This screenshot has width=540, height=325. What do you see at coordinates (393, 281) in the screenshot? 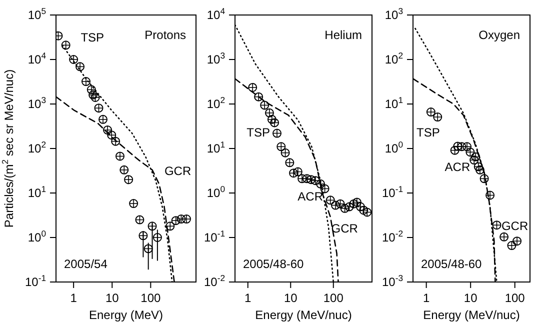
I see `y-tick-label: 10$^{-3}$` at bounding box center [393, 281].